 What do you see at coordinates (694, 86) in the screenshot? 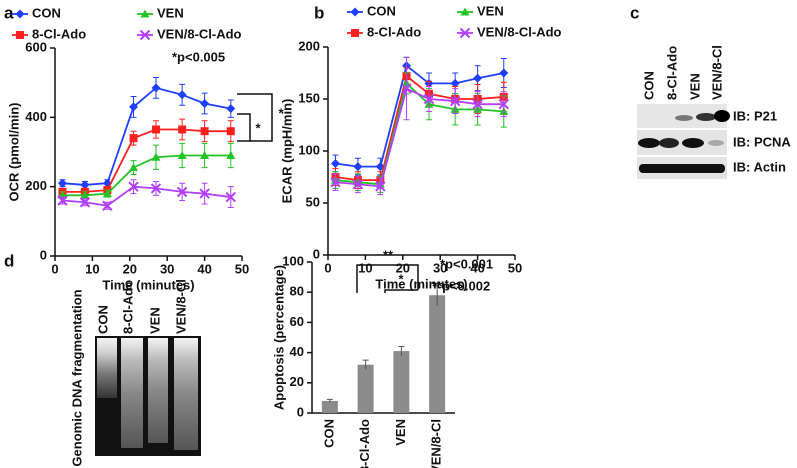
I see `blot-lane-label: VEN` at bounding box center [694, 86].